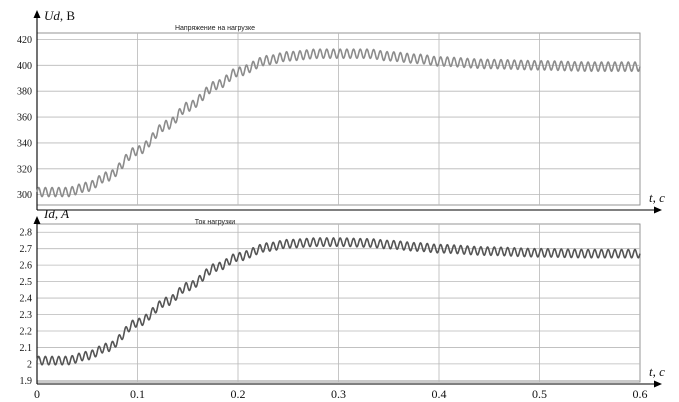  What do you see at coordinates (640, 394) in the screenshot?
I see `x-tick-label: 0.6` at bounding box center [640, 394].